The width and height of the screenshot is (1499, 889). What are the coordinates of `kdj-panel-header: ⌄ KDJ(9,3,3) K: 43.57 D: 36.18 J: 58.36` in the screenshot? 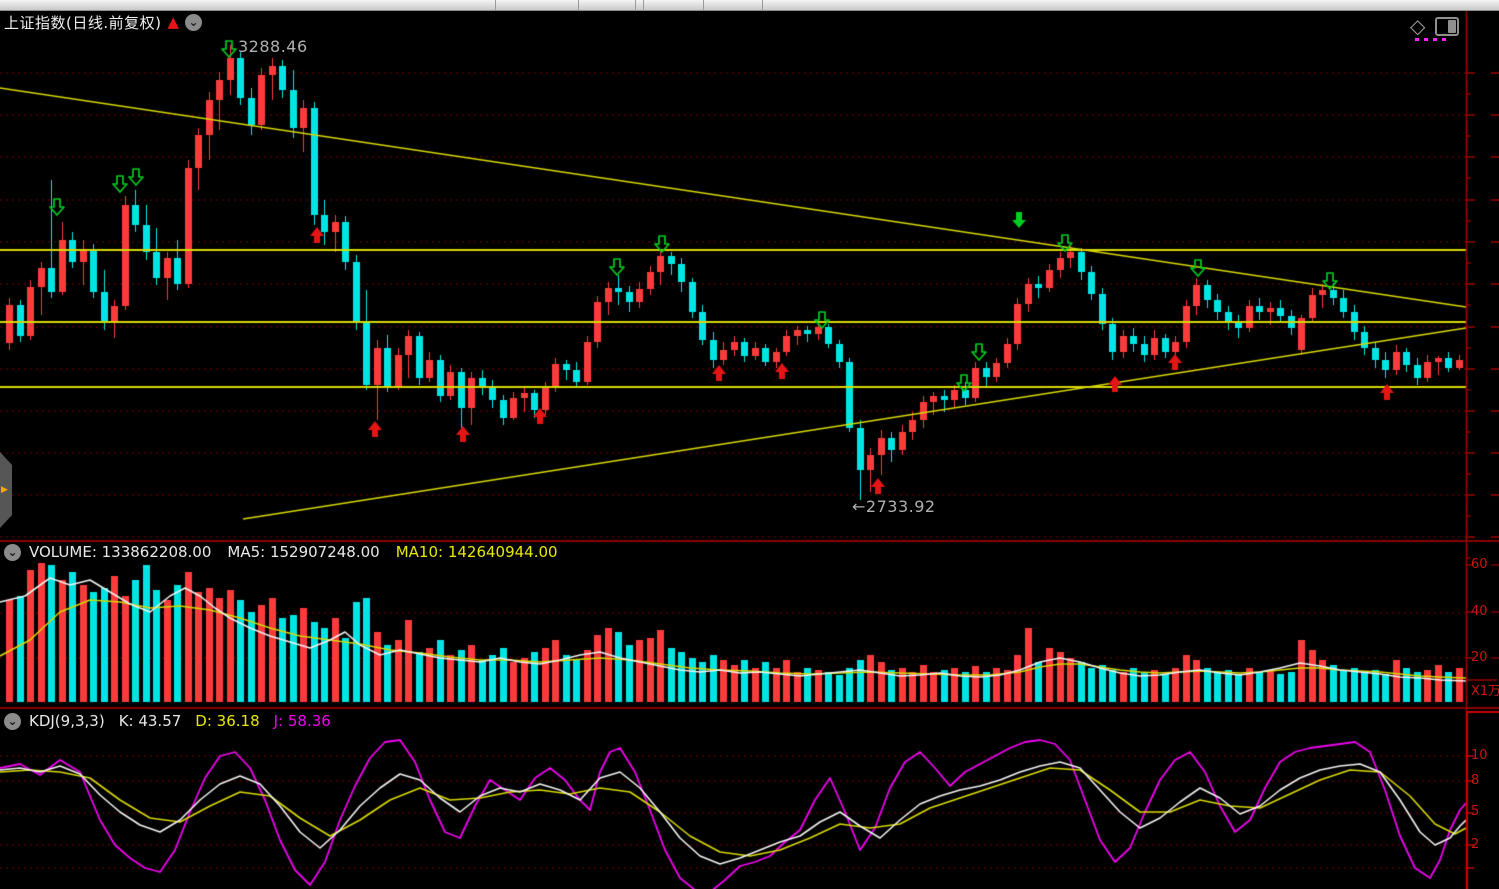 It's located at (167, 721).